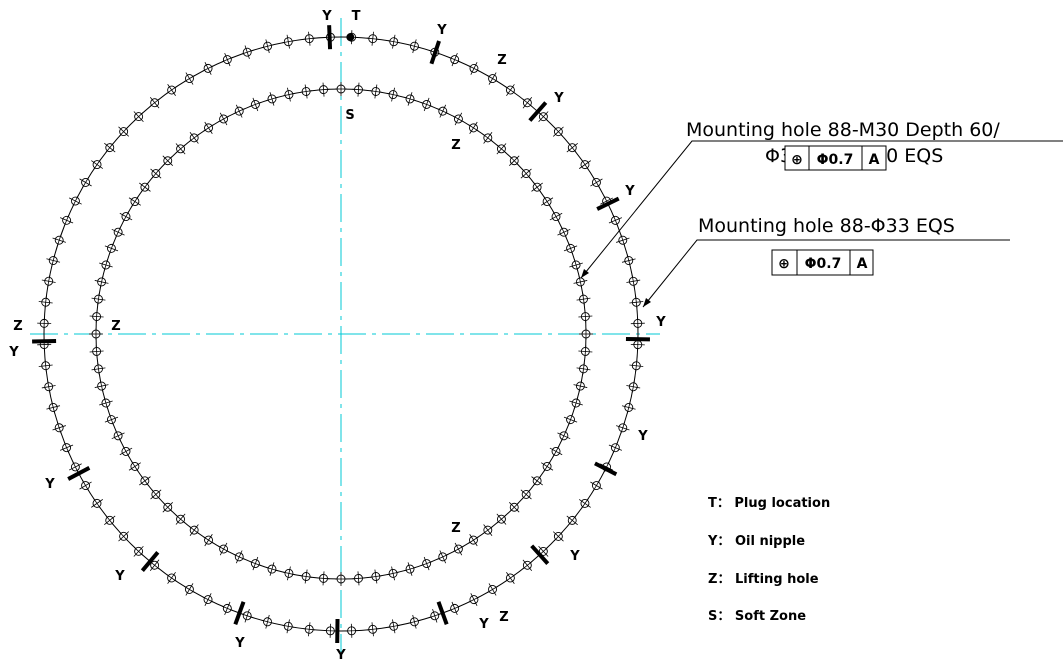 Image resolution: width=1063 pixels, height=661 pixels. Describe the element at coordinates (784, 264) in the screenshot. I see `position-symbol: ⊕` at that location.